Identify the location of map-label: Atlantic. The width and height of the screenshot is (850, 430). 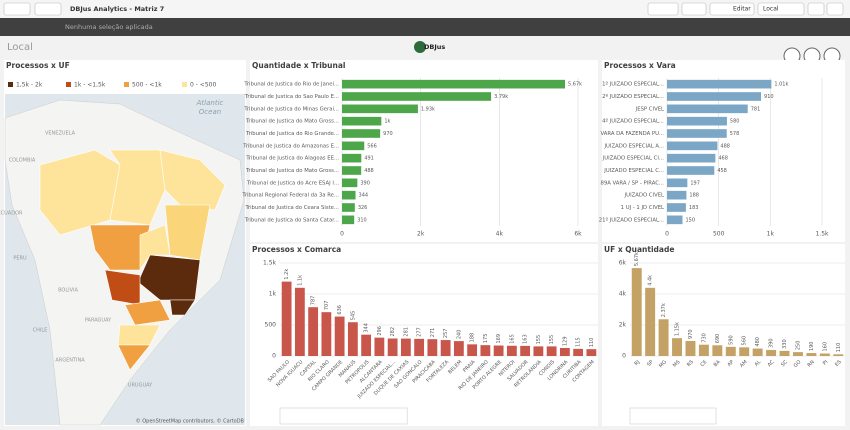
(210, 103).